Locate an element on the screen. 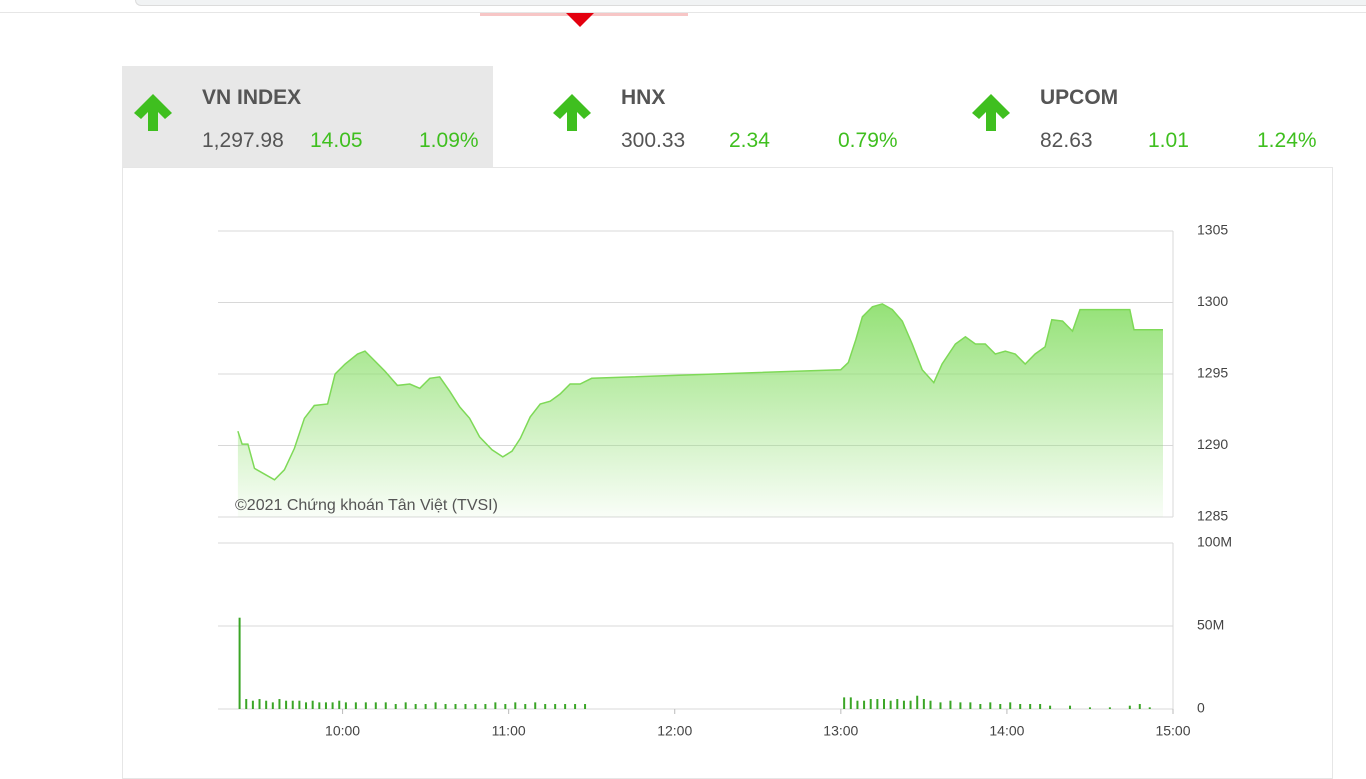  divider is located at coordinates (683, 12).